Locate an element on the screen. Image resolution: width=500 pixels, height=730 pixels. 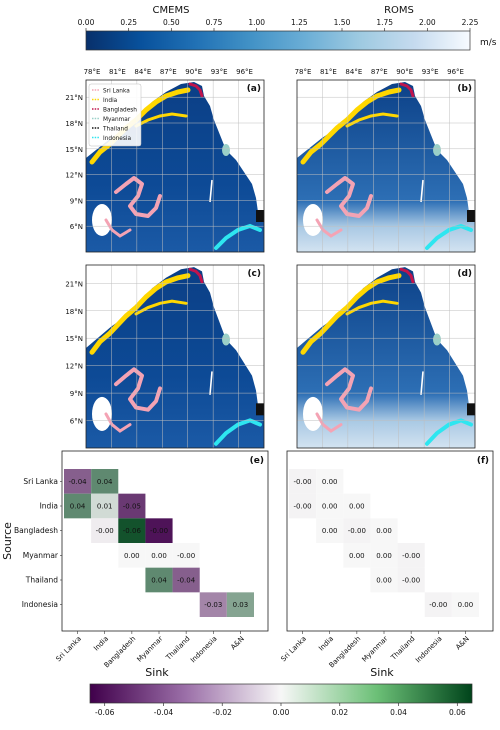
row-tick-label: Myanmar is located at coordinates (41, 555).